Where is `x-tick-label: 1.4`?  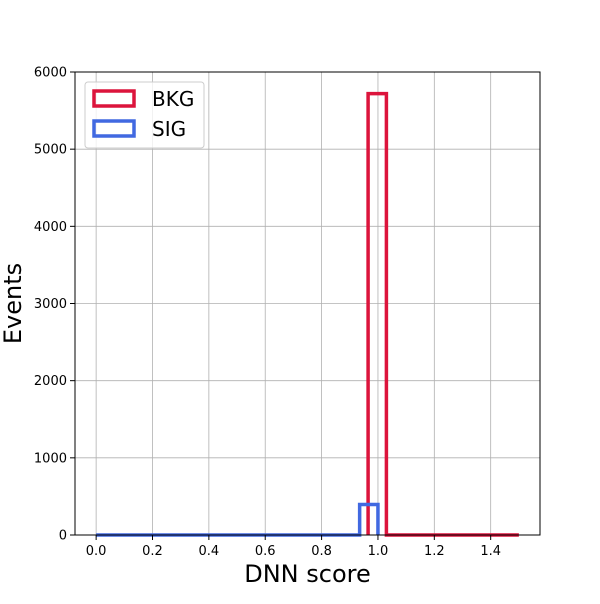
x-tick-label: 1.4 is located at coordinates (490, 551).